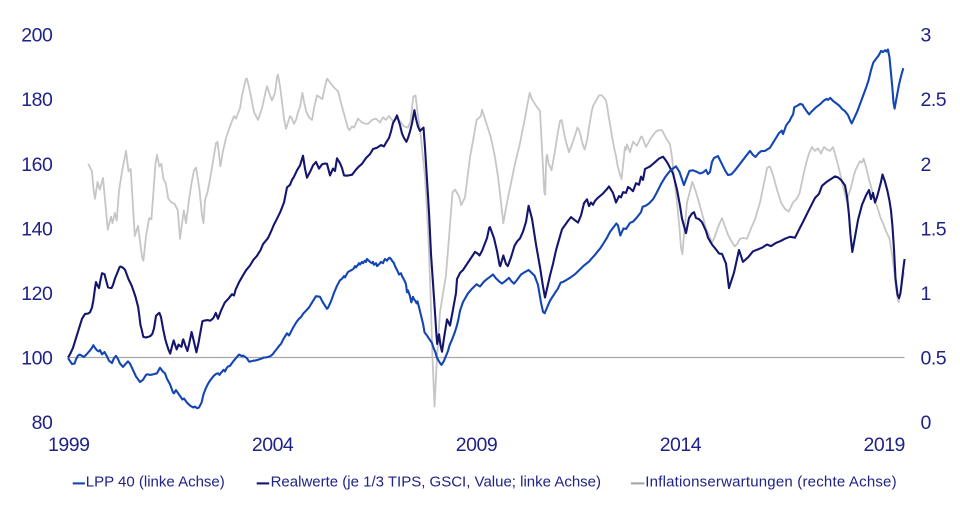 This screenshot has height=508, width=960. What do you see at coordinates (681, 445) in the screenshot?
I see `svg-text: 2014` at bounding box center [681, 445].